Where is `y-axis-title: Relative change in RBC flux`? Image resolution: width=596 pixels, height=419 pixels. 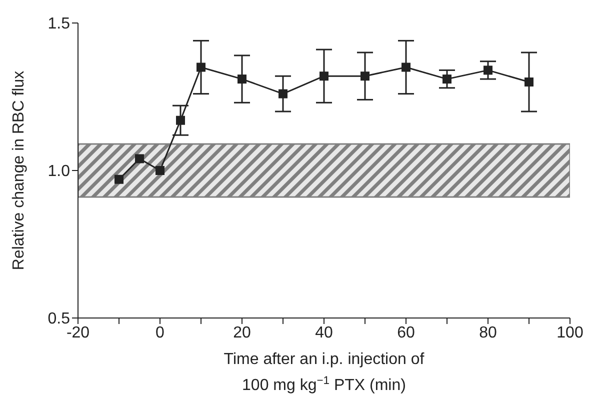 y-axis-title: Relative change in RBC flux is located at coordinates (19, 170).